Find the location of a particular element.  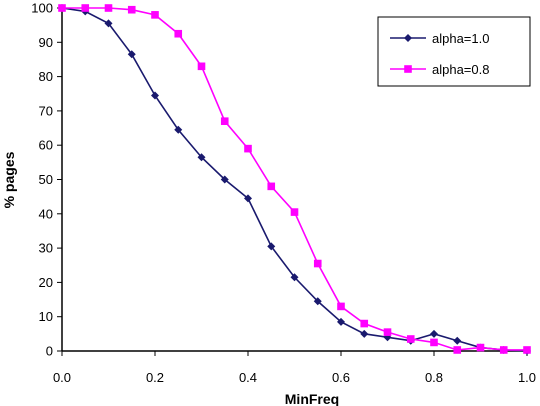

legend-box is located at coordinates (454, 51).